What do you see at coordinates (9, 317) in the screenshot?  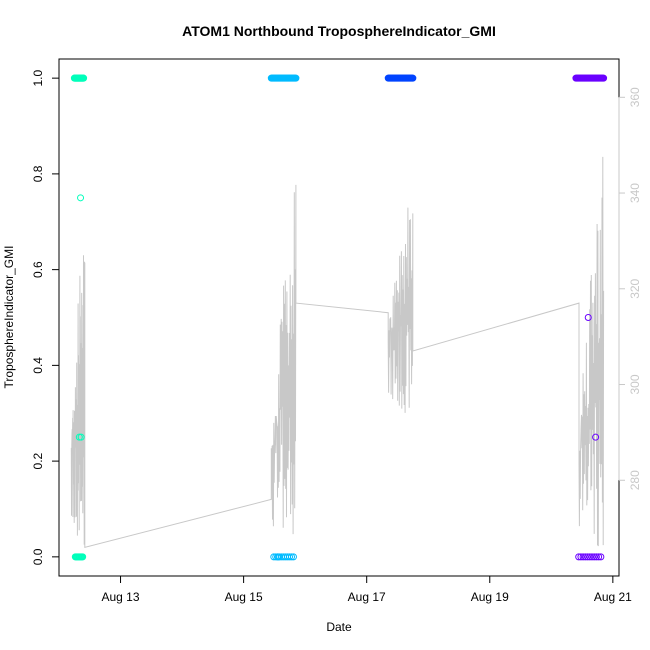 I see `y-axis-label: TroposphereIndicator_GMI` at bounding box center [9, 317].